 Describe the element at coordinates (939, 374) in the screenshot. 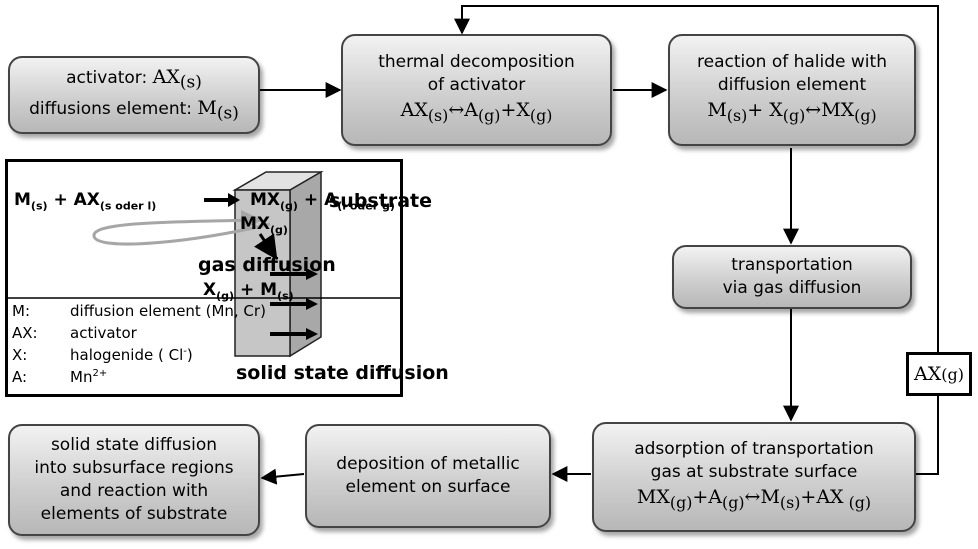

I see `feedback-label: AX (g)` at that location.